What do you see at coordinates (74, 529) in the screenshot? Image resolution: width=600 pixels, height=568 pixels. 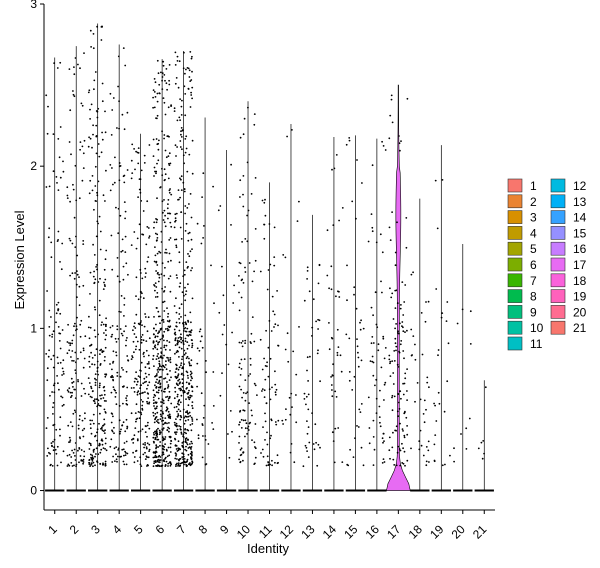 I see `x-tick-label-2: 2` at bounding box center [74, 529].